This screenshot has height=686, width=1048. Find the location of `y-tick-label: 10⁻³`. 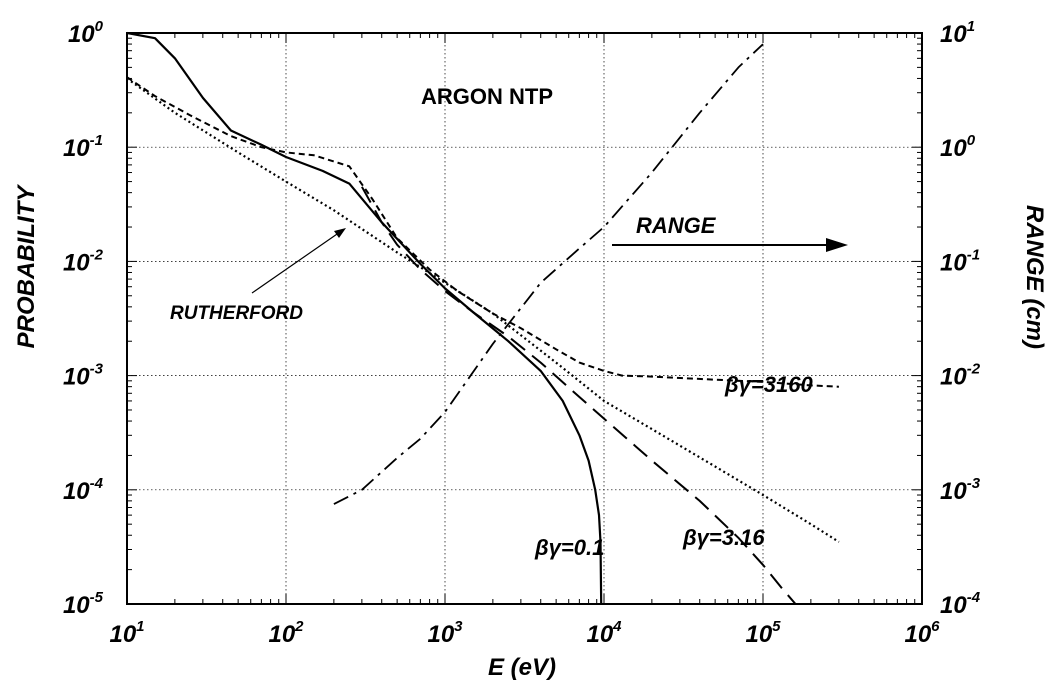

y-tick-label: 10⁻³ is located at coordinates (83, 376).